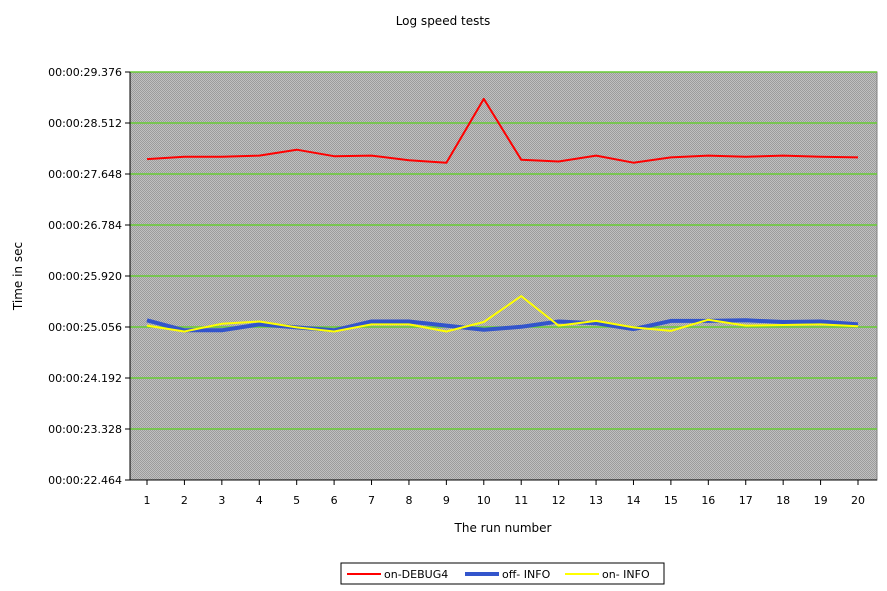 This screenshot has width=887, height=591. What do you see at coordinates (446, 500) in the screenshot?
I see `x-tick-label: 9` at bounding box center [446, 500].